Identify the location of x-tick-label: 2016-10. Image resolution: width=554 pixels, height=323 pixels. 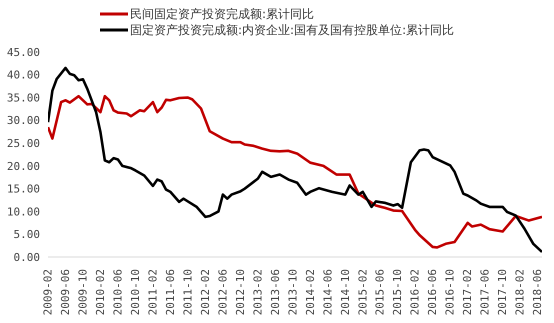
(450, 292).